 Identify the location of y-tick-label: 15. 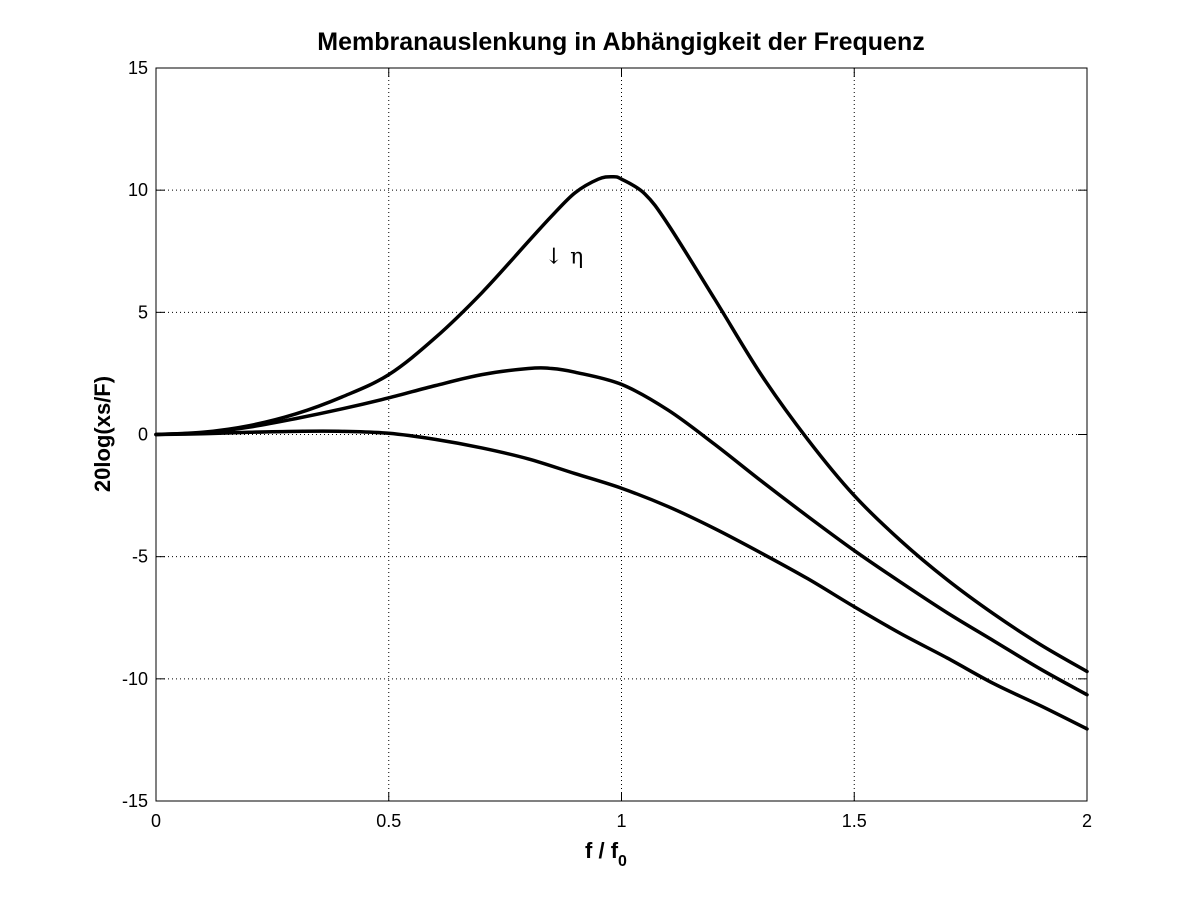
(138, 68).